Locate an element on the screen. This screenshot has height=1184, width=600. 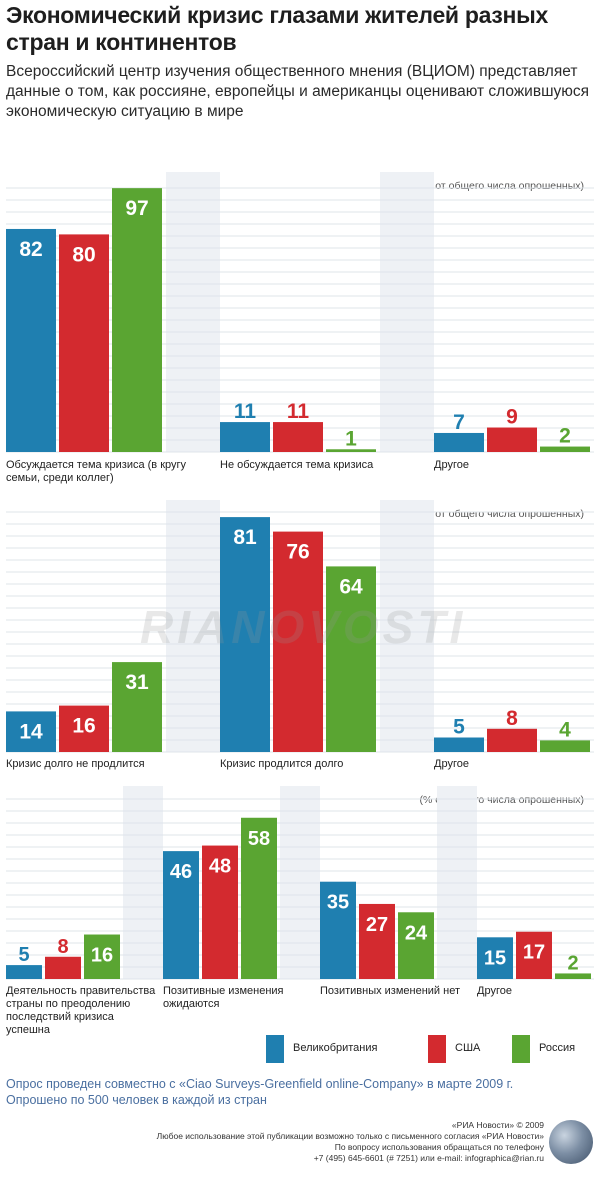
data-label-usa-3-2: 48 is located at coordinates (220, 867).